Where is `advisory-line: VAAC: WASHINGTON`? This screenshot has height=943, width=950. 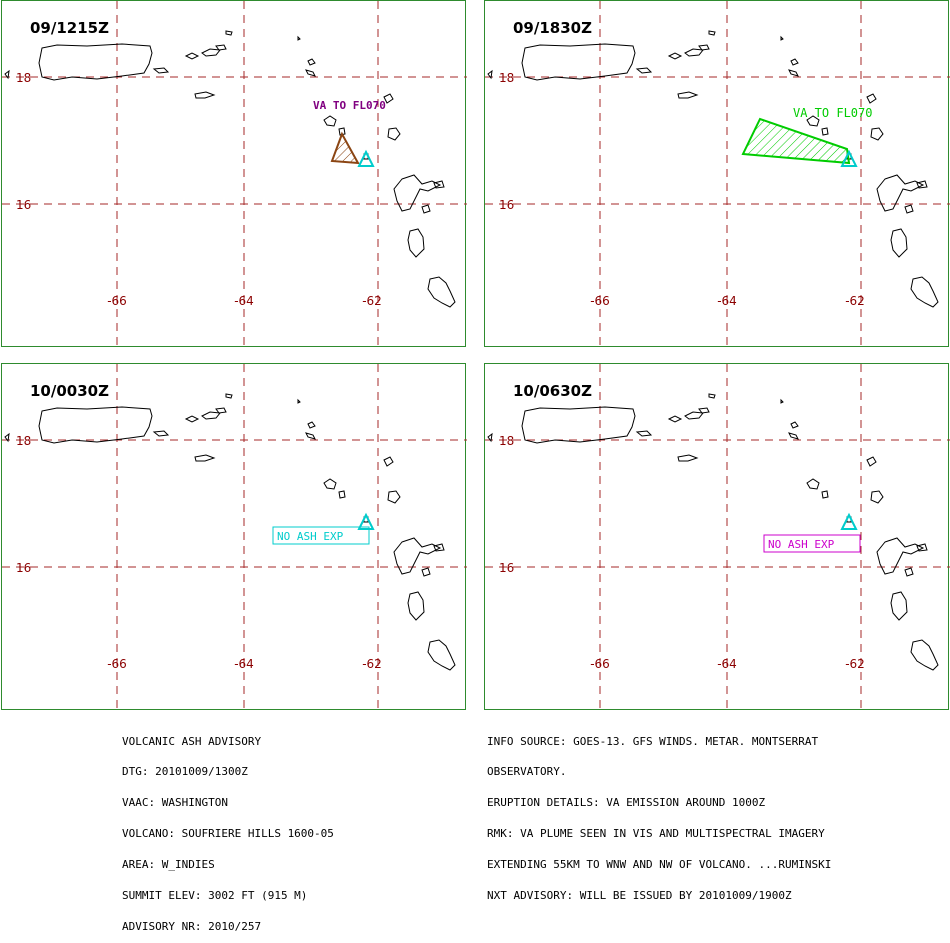 advisory-line: VAAC: WASHINGTON is located at coordinates (175, 803).